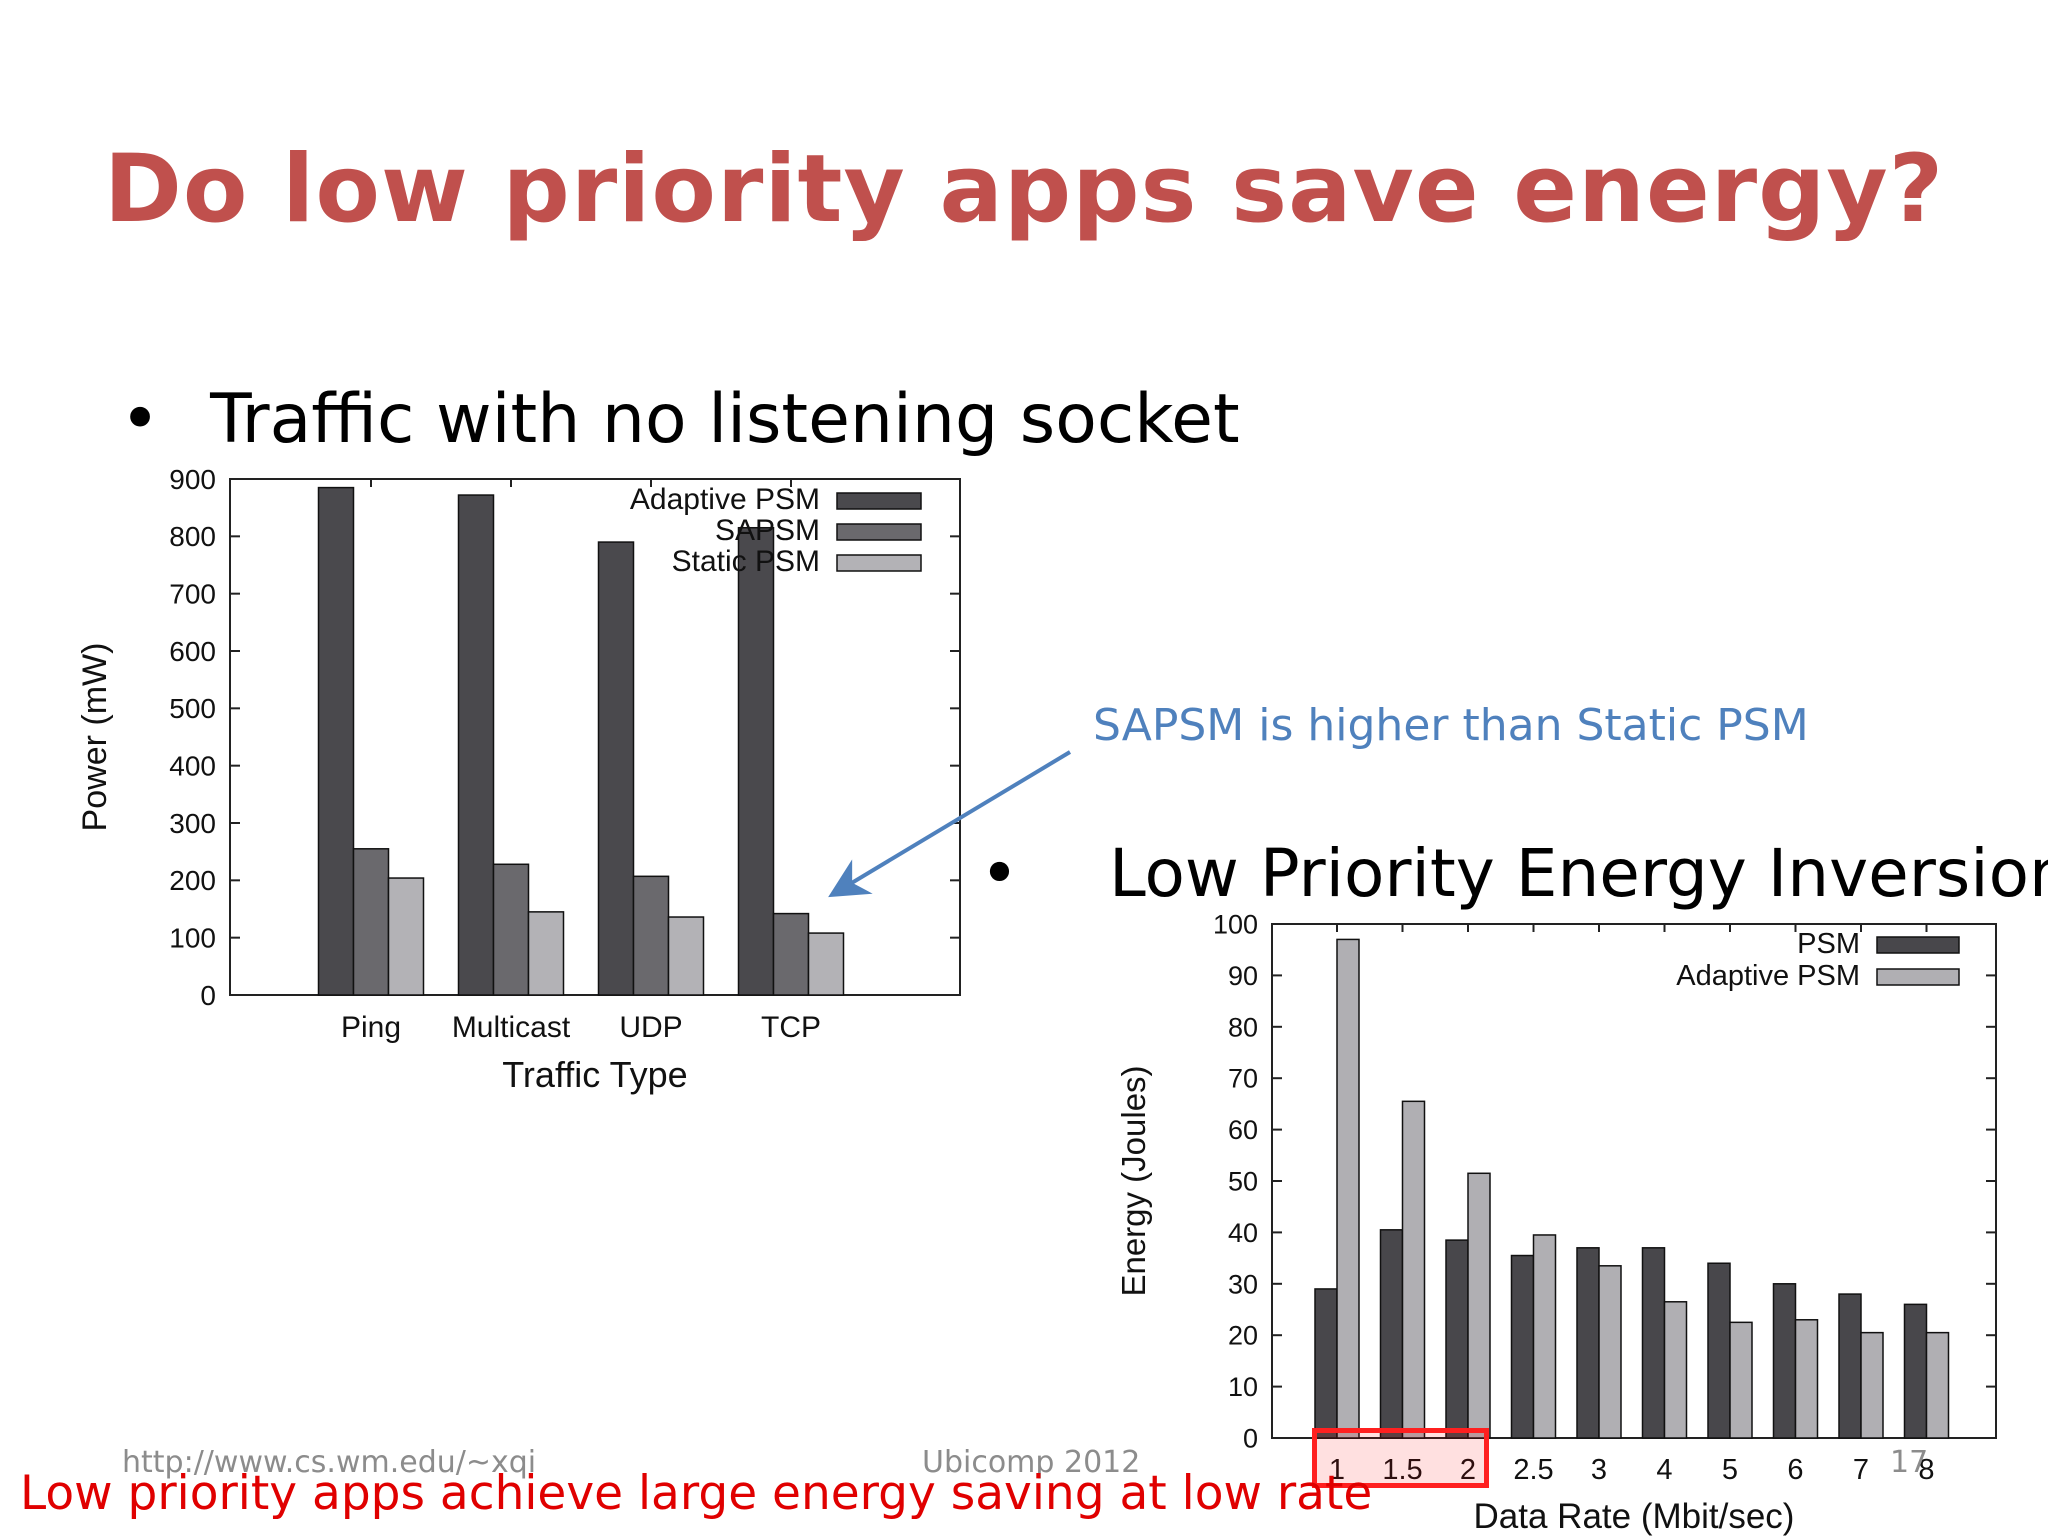  What do you see at coordinates (1243, 1284) in the screenshot?
I see `y-tick-label: 30` at bounding box center [1243, 1284].